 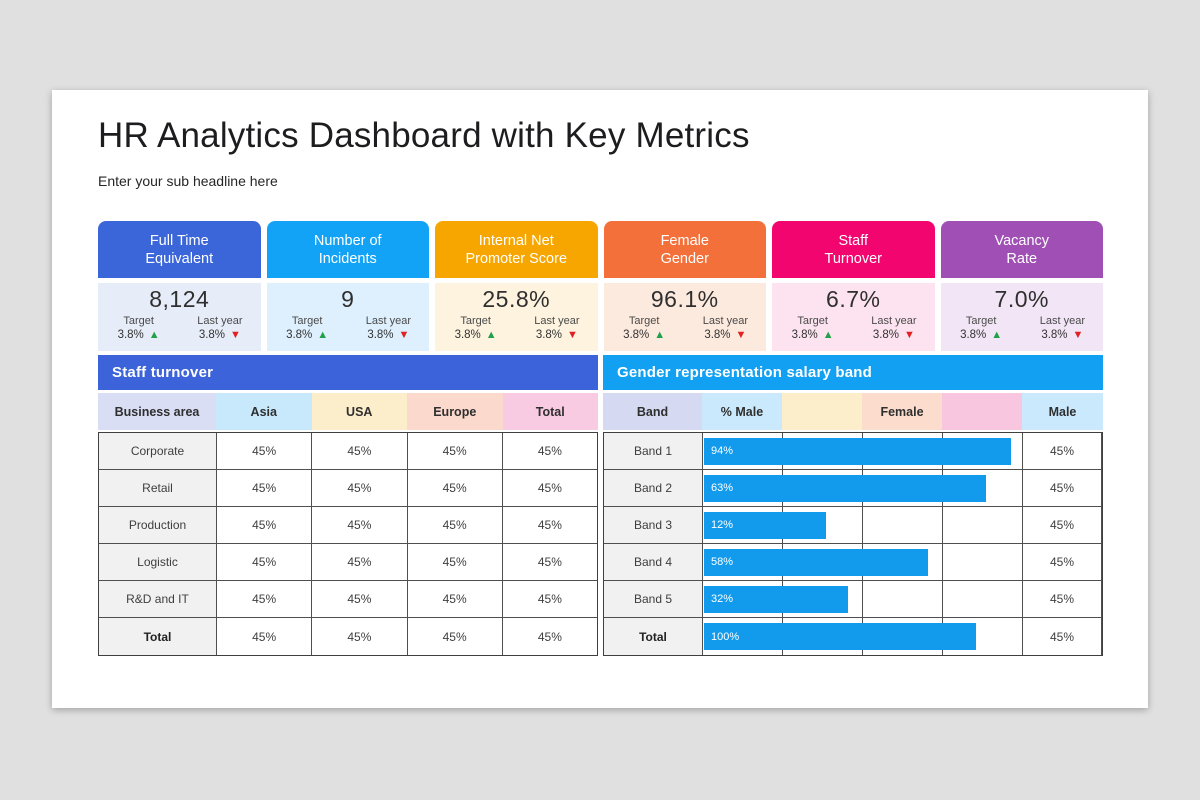 I want to click on kpi-title-line2: Promoter Score, so click(x=516, y=258).